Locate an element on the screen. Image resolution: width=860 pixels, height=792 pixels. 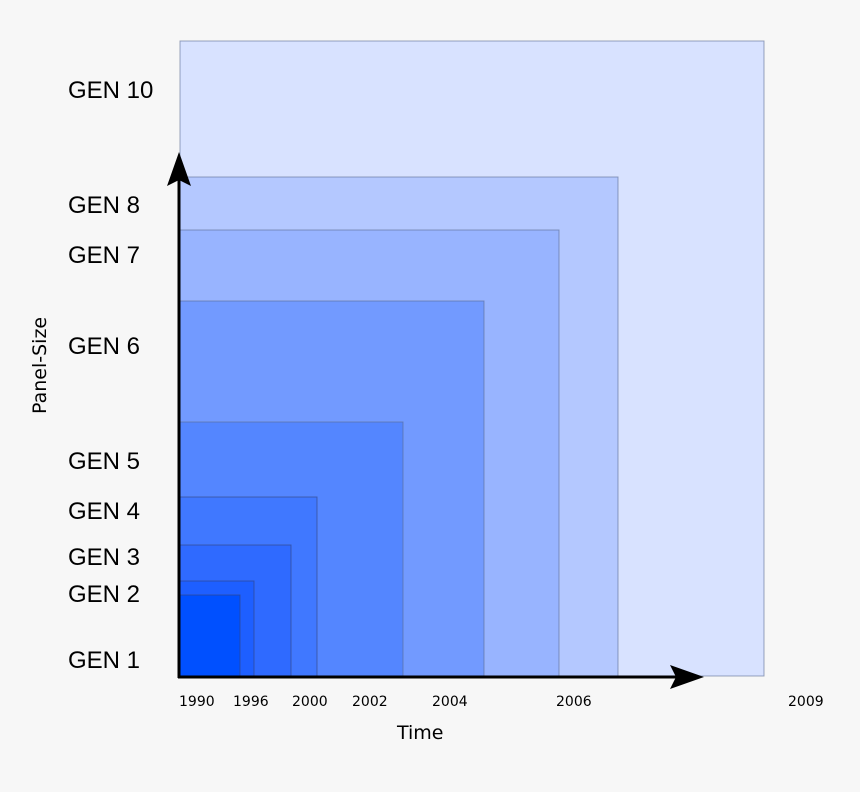
gen-7-label: GEN 7 is located at coordinates (104, 255).